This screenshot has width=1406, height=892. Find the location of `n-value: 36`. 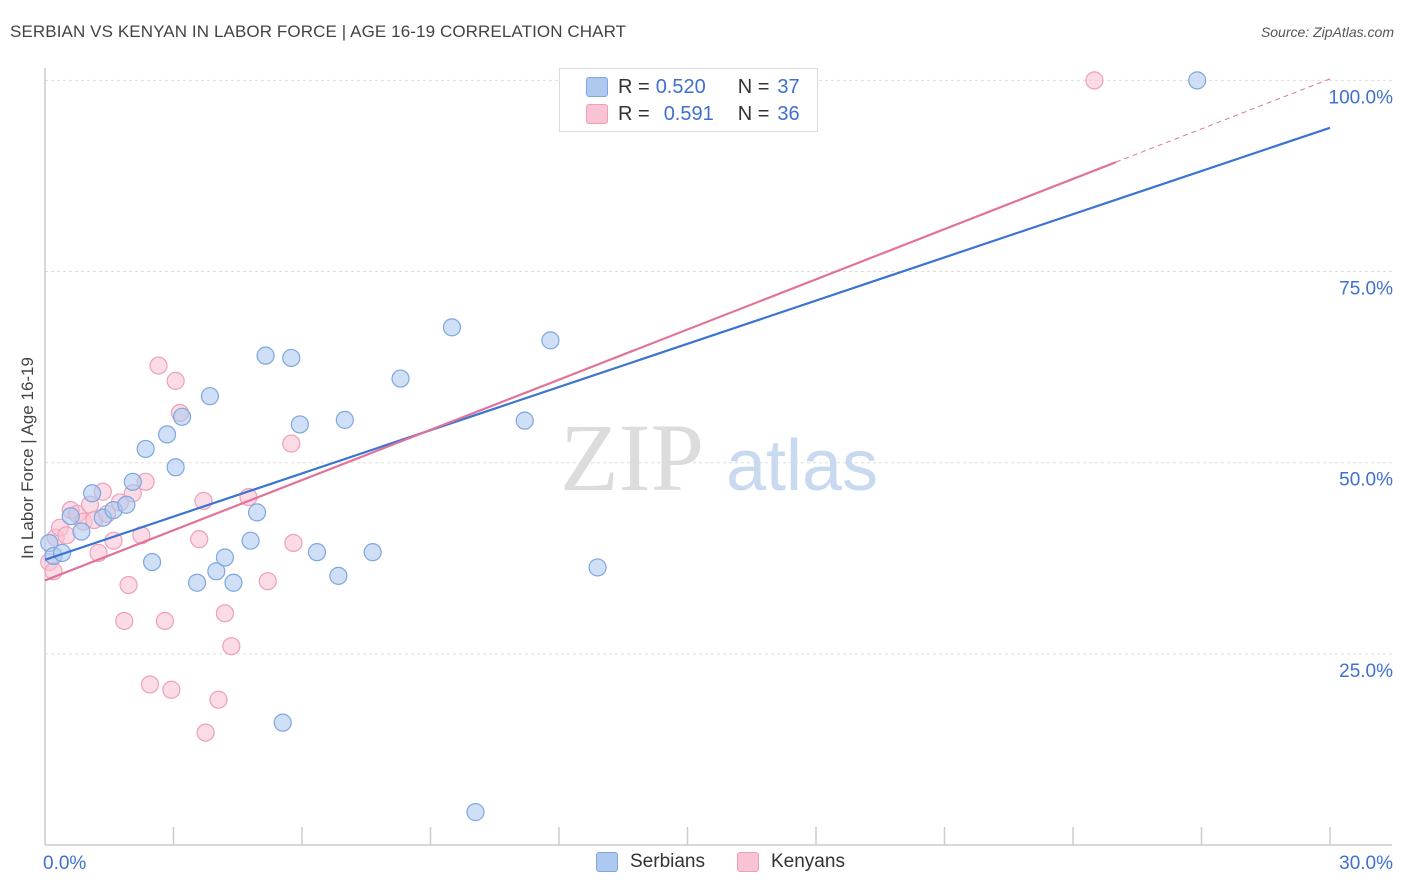

n-value: 36 is located at coordinates (788, 113).